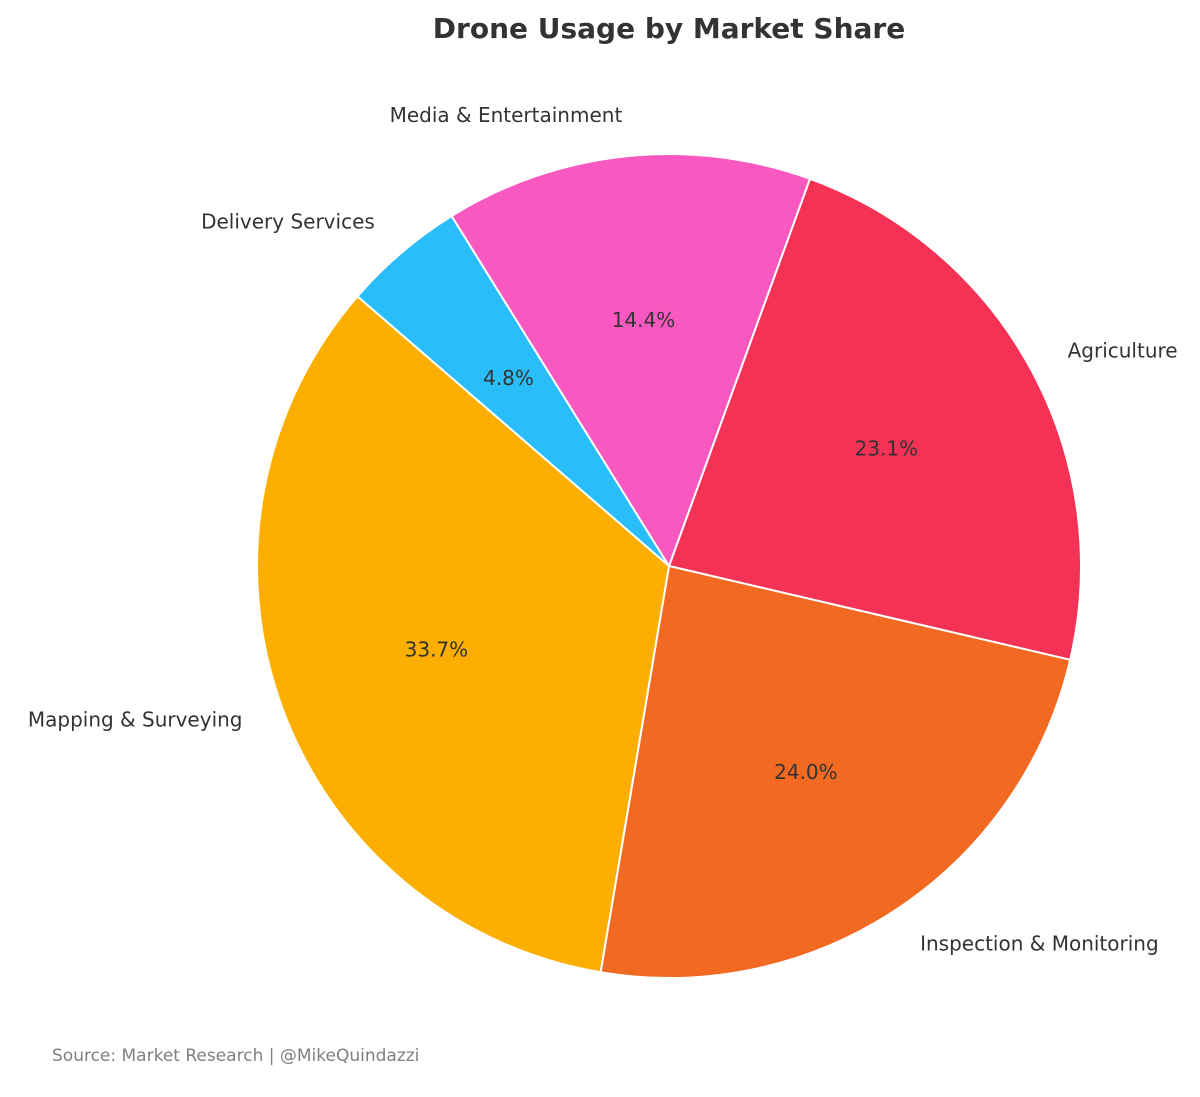  I want to click on category-label-inspection-and-monitoring: Inspection & Monitoring, so click(1039, 943).